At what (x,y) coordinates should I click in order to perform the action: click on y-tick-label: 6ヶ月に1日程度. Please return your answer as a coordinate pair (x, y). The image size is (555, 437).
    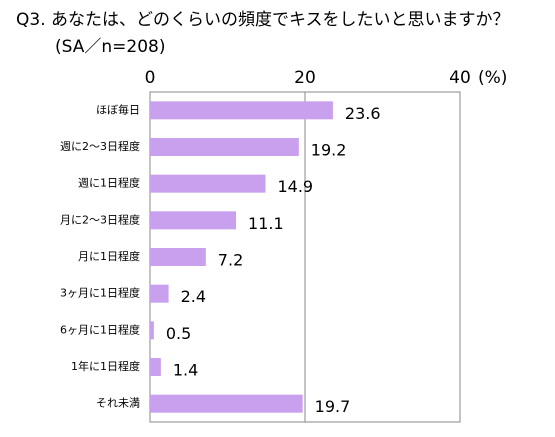
    Looking at the image, I should click on (100, 329).